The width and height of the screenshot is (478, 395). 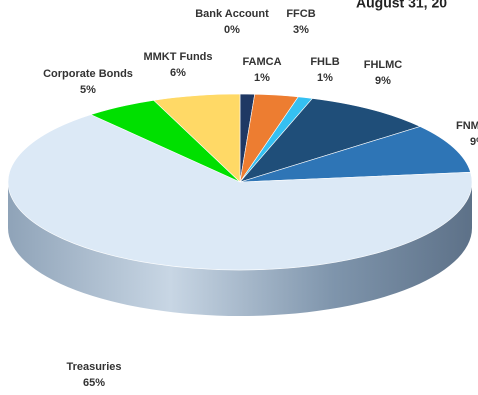 I want to click on slice-label: Bank Account, so click(x=232, y=14).